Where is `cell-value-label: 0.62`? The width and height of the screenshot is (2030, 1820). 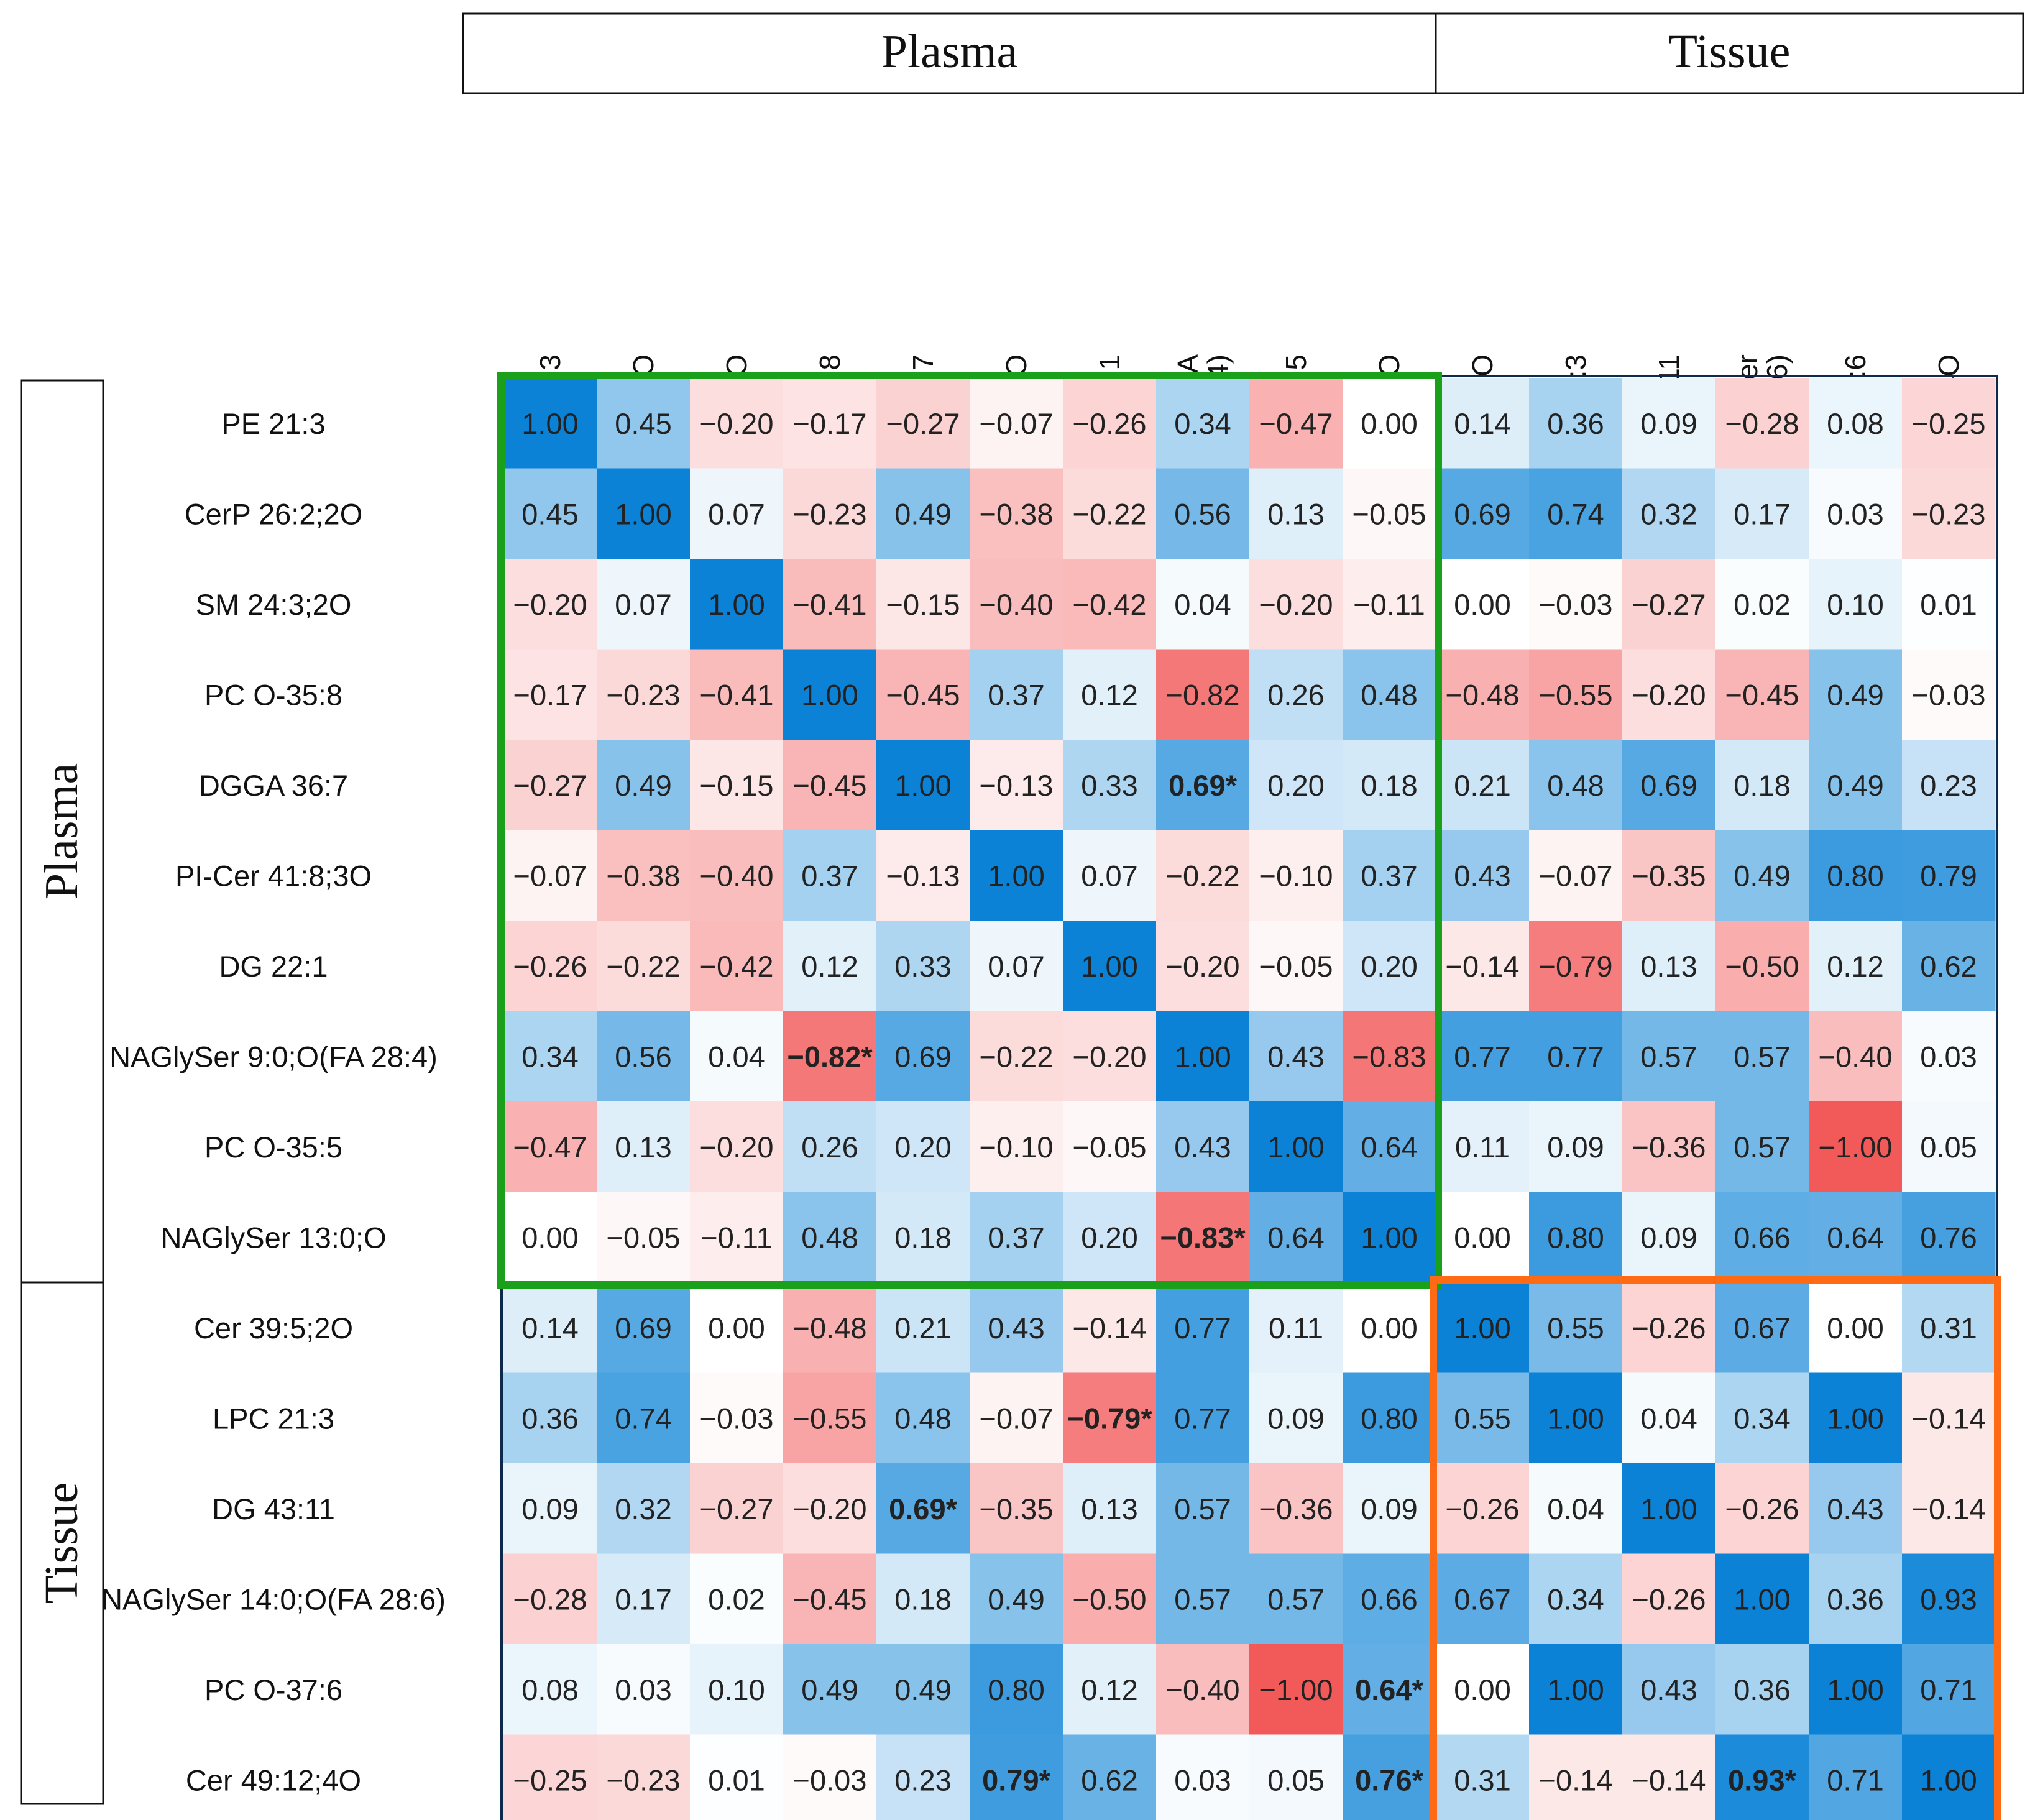
cell-value-label: 0.62 is located at coordinates (1109, 1779).